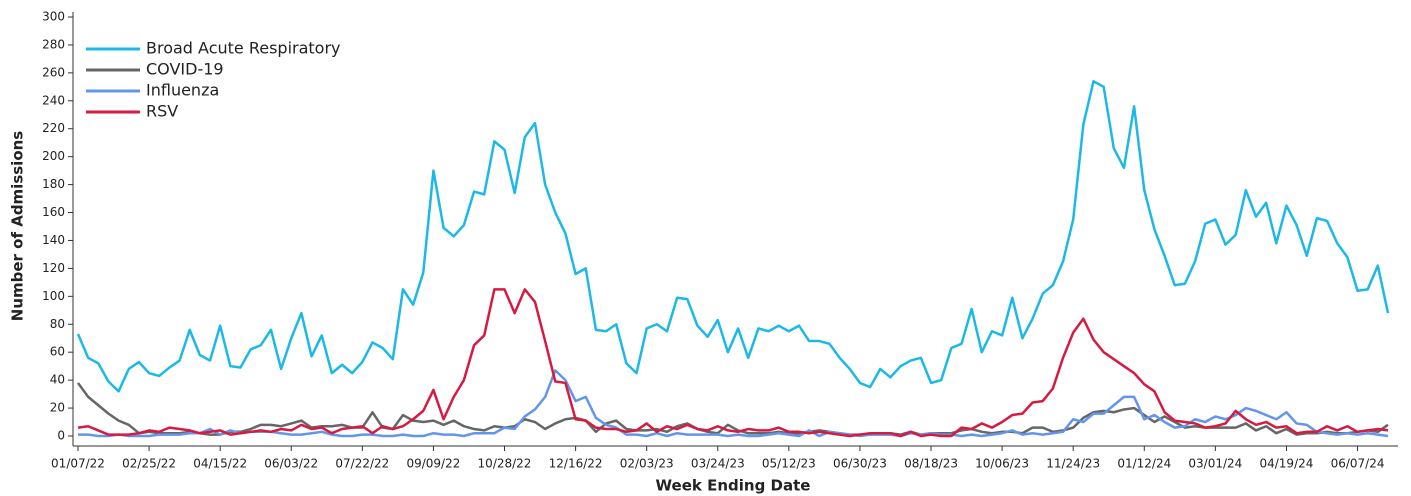  Describe the element at coordinates (78, 464) in the screenshot. I see `x-tick-label: 01/07/22` at that location.